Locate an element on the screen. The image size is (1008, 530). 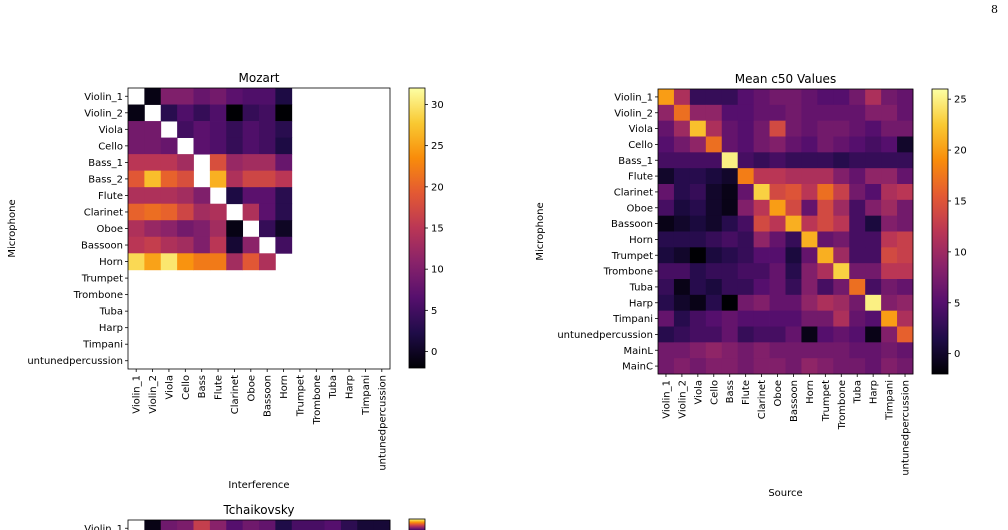
colorbar-tick-label: 5 is located at coordinates (957, 303).